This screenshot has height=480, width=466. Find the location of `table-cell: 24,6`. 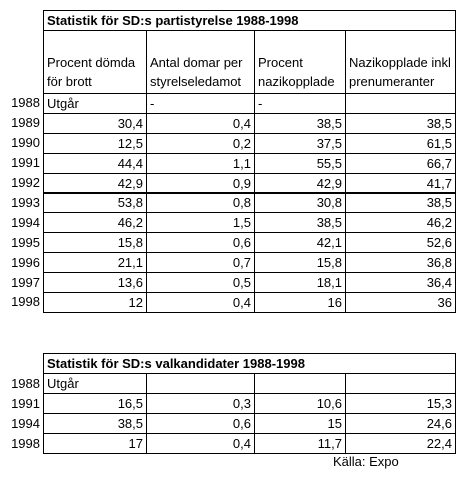

table-cell: 24,6 is located at coordinates (400, 423).